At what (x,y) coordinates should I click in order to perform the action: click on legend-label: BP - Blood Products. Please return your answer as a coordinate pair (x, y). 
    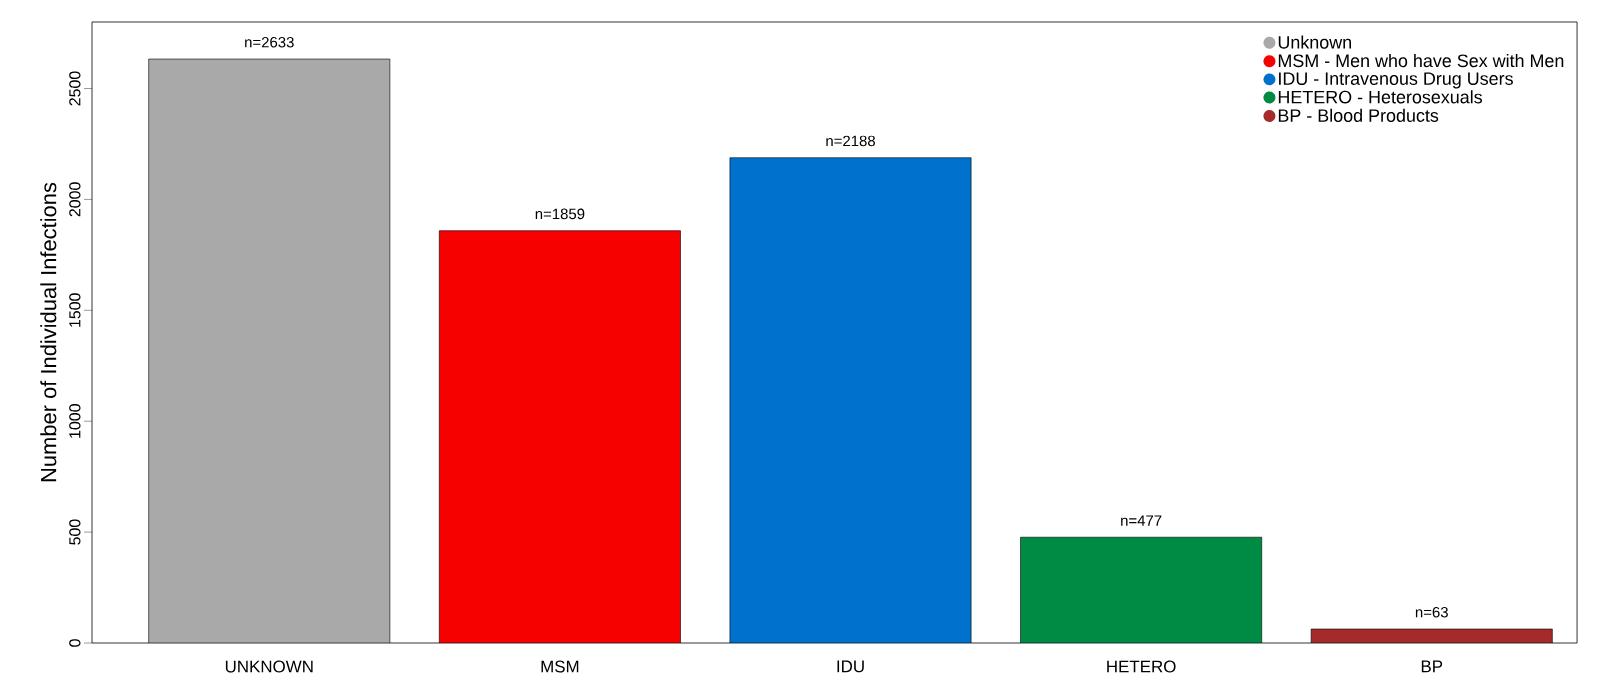
    Looking at the image, I should click on (1358, 115).